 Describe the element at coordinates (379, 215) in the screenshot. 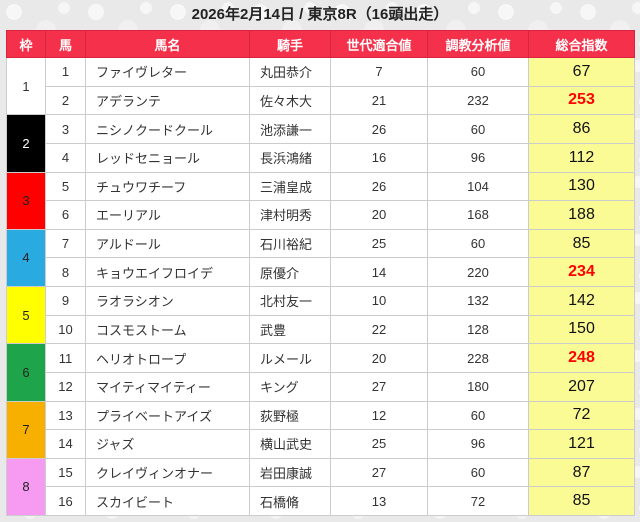

I see `generation-fit-cell: 20` at that location.